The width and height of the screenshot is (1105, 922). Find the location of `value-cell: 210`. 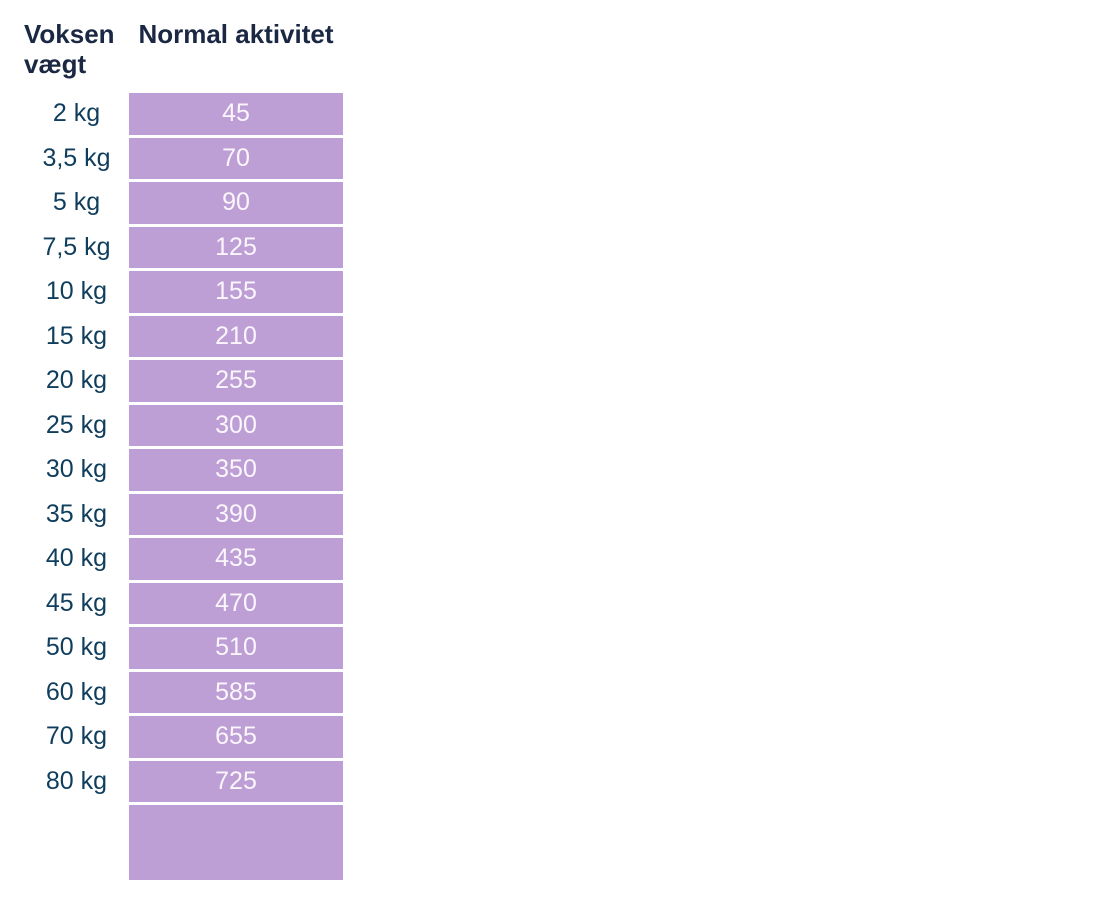

value-cell: 210 is located at coordinates (236, 336).